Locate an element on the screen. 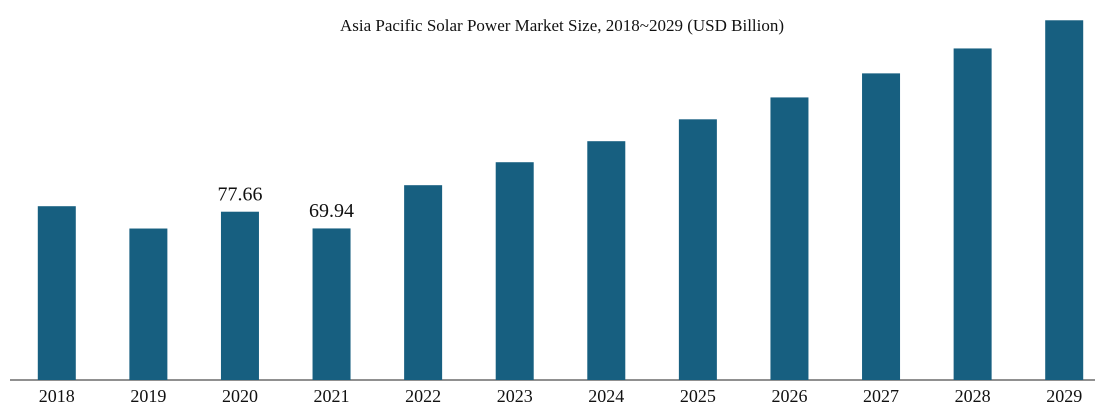 Image resolution: width=1105 pixels, height=406 pixels. x-tick-label: 2026 is located at coordinates (789, 396).